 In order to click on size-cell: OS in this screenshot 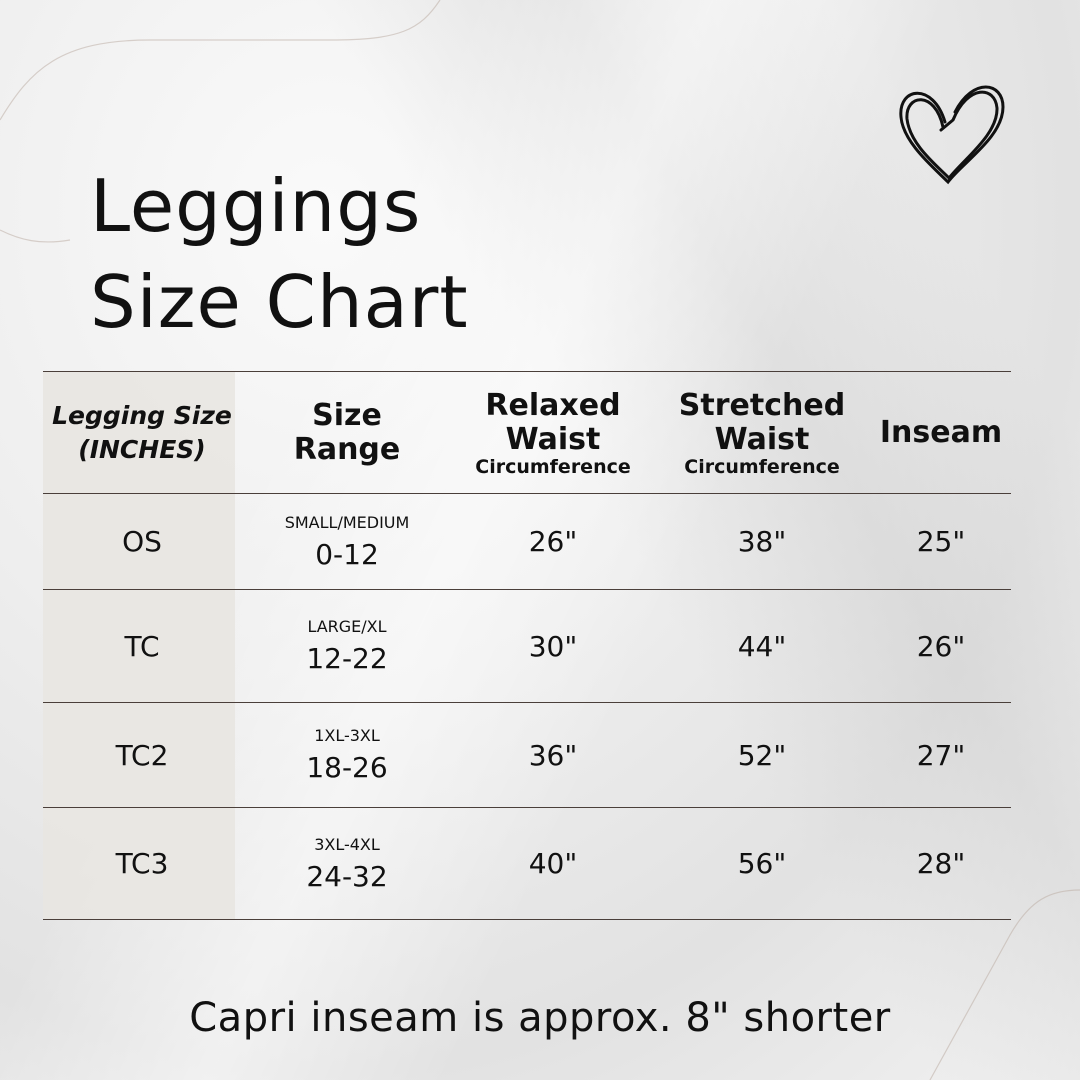, I will do `click(142, 541)`.